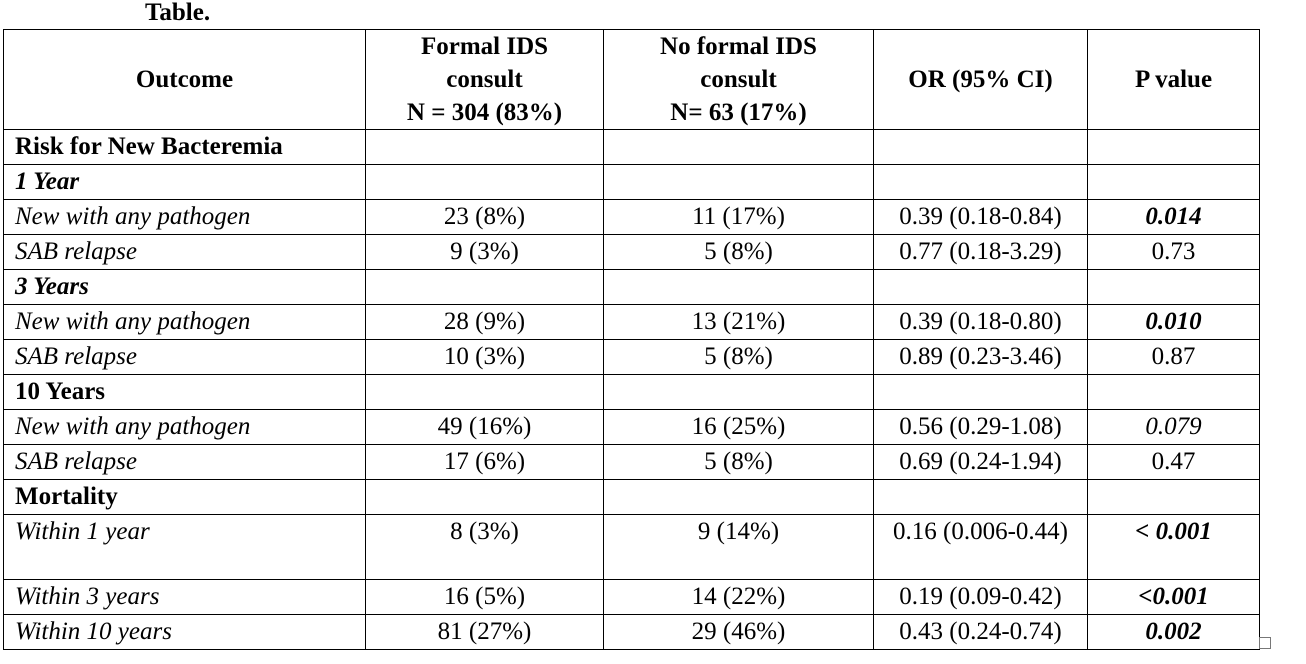 Image resolution: width=1306 pixels, height=664 pixels. I want to click on noformal-cell: 9 (14%), so click(738, 547).